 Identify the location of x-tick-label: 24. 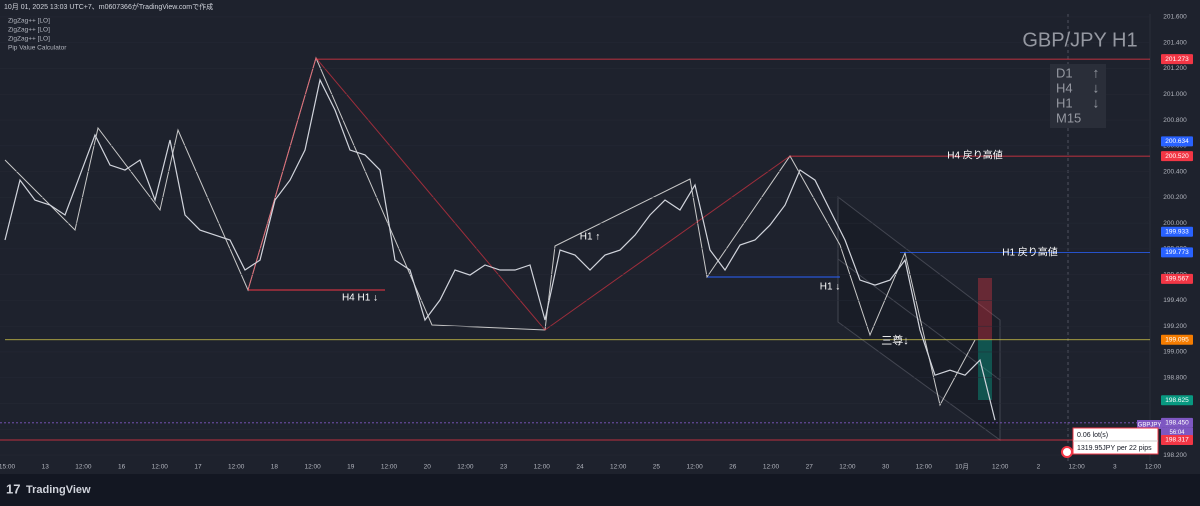
(580, 467).